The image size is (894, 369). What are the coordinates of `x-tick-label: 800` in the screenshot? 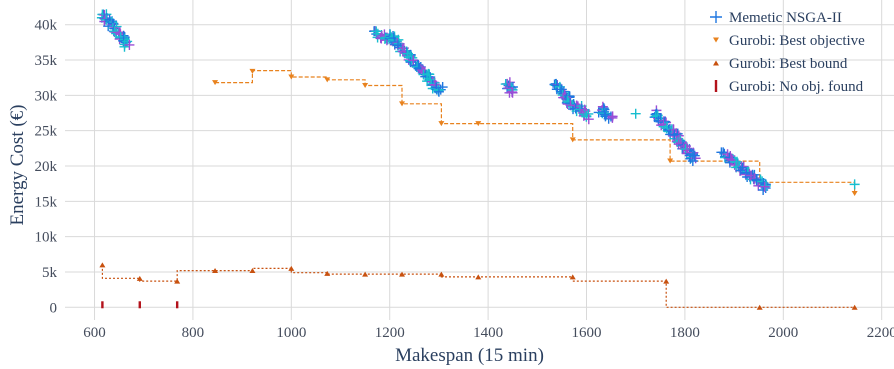 It's located at (193, 333).